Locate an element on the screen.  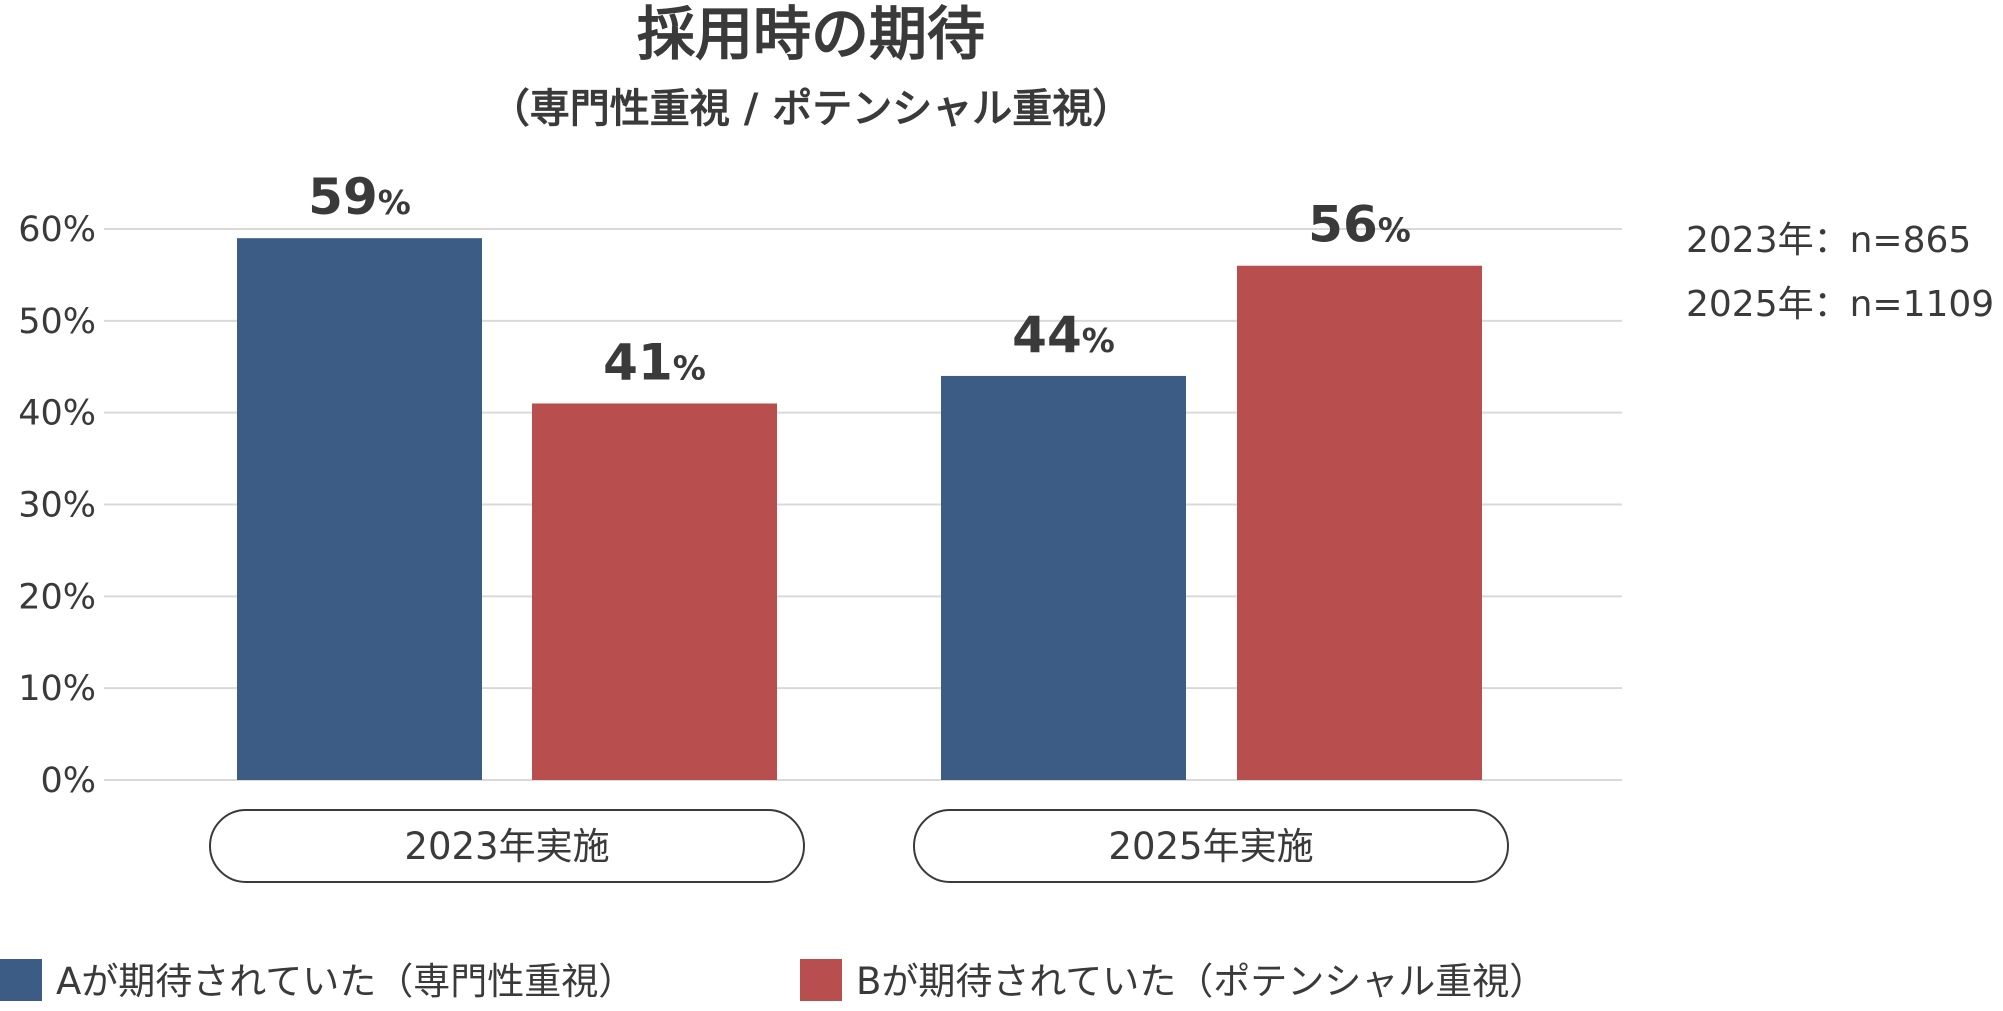
y-tick-label: 60% is located at coordinates (57, 230).